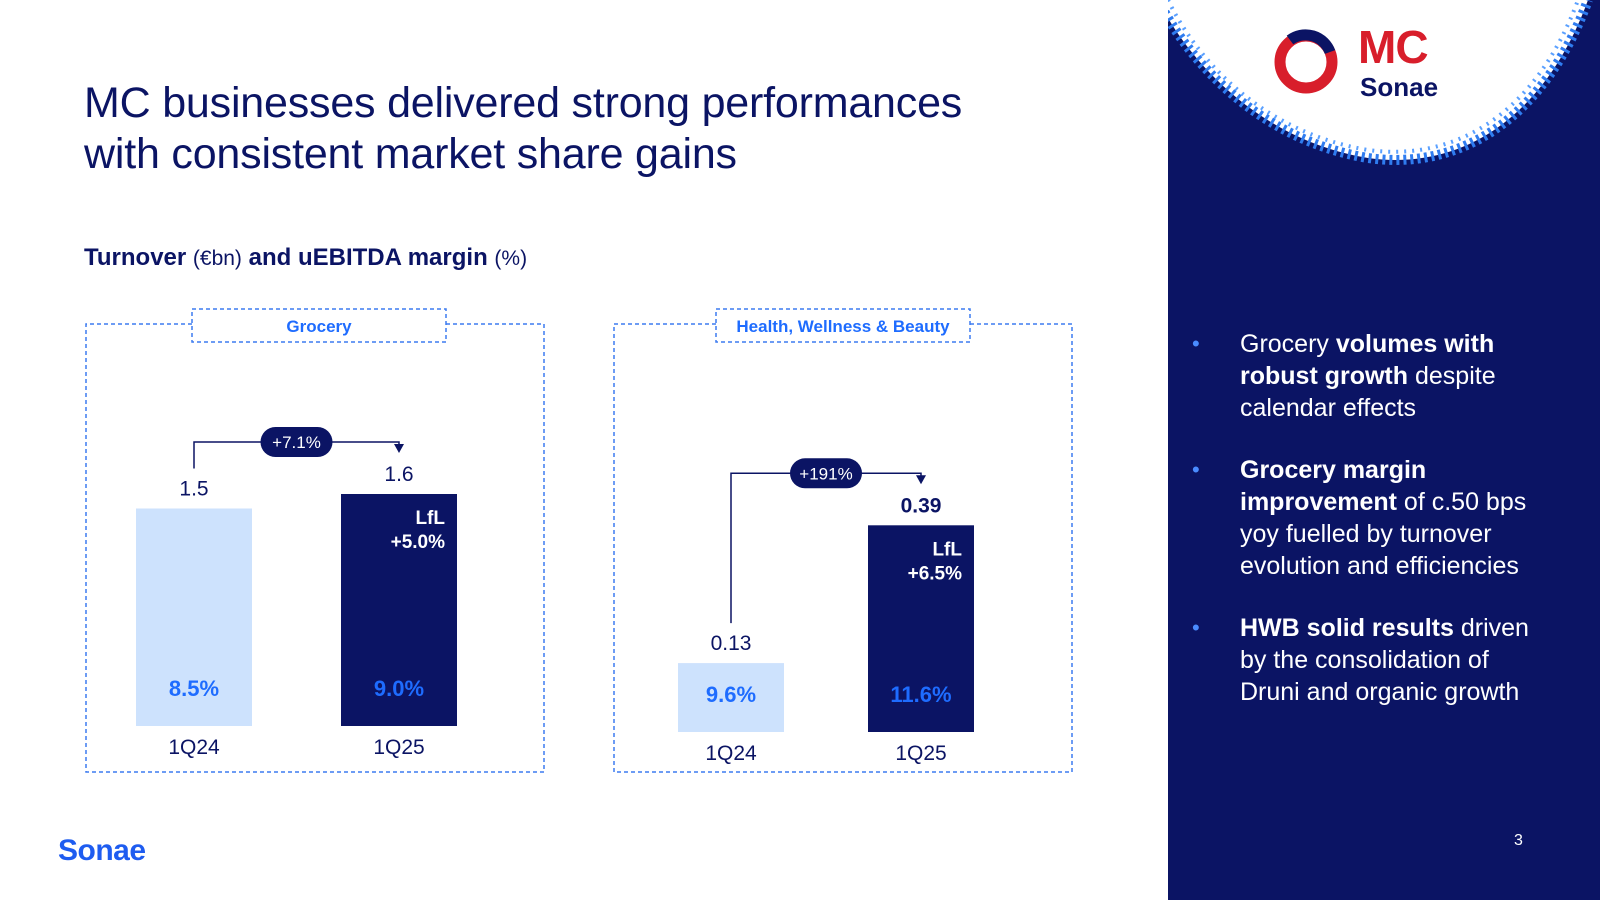  Describe the element at coordinates (511, 258) in the screenshot. I see `subtitle-percent: (%)` at that location.